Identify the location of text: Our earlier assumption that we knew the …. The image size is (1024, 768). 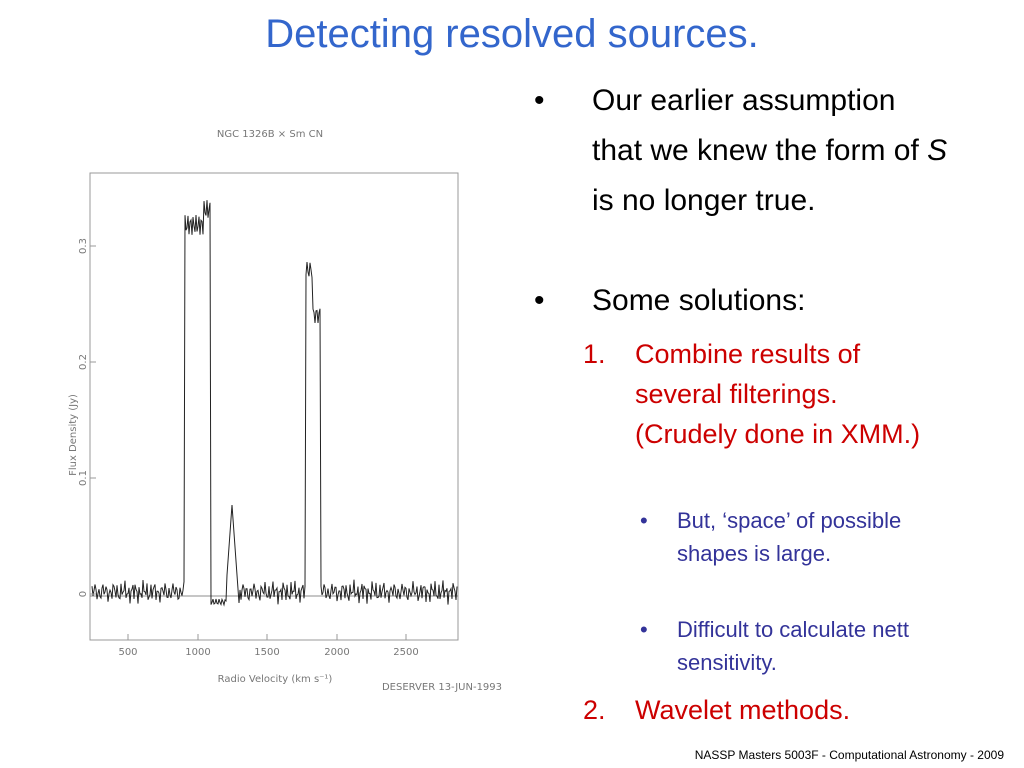
(760, 125).